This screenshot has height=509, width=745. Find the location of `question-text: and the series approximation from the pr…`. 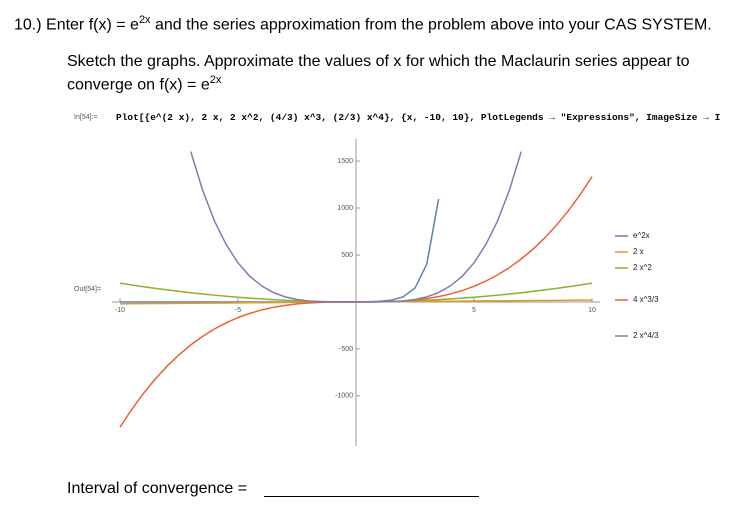

question-text: and the series approximation from the pr… is located at coordinates (431, 25).